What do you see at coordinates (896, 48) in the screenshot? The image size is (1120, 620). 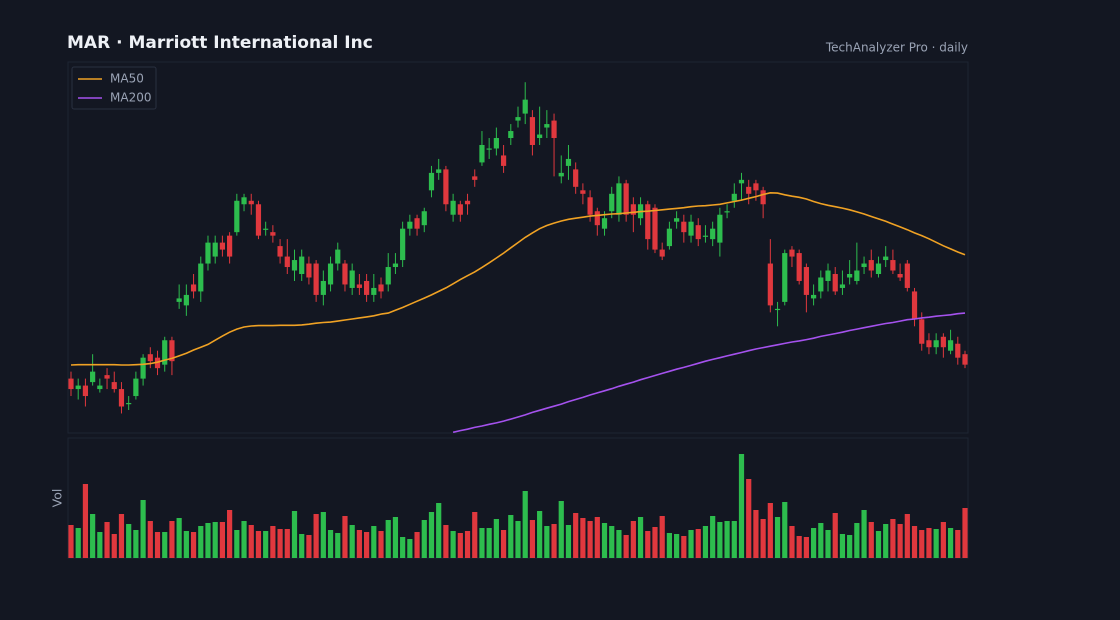 I see `subtitle: TechAnalyzer Pro · daily` at bounding box center [896, 48].